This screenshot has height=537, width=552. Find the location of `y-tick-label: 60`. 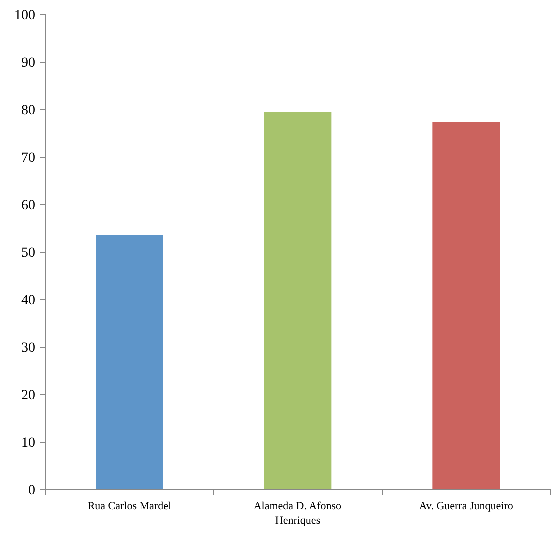

y-tick-label: 60 is located at coordinates (29, 206).